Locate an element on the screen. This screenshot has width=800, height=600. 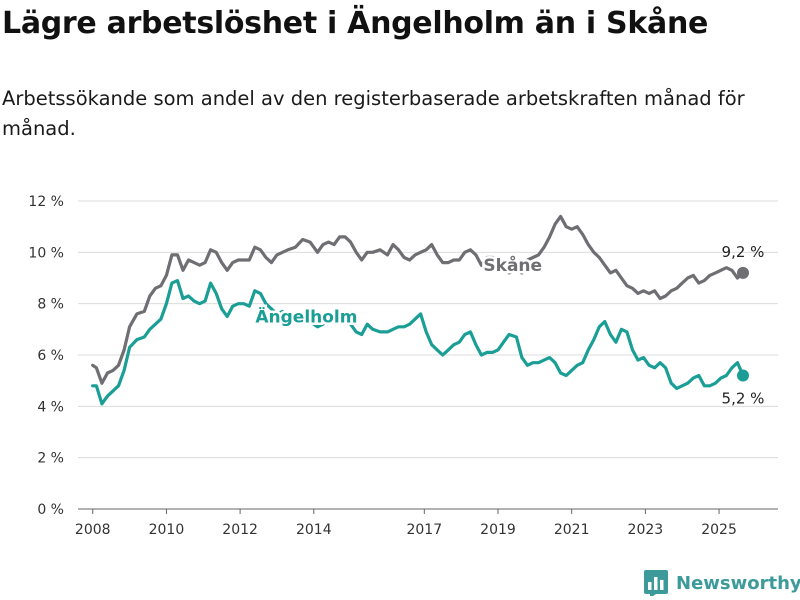
y-axis: 0 % 2 % 4 % 6 % 8 % 10 % 12 % is located at coordinates (46, 356).